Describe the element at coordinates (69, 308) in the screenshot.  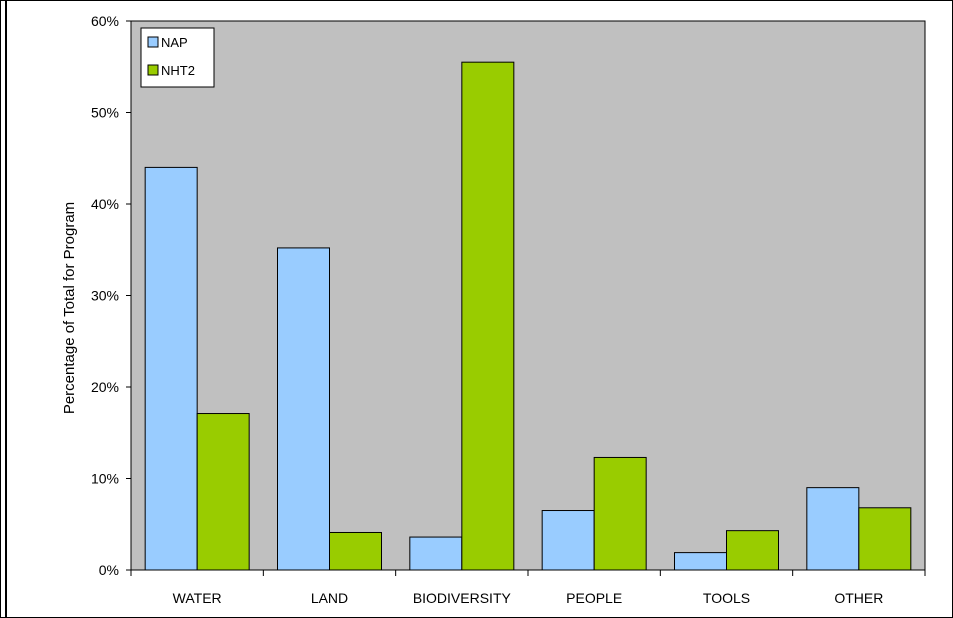
I see `y-axis-label: Percentage of Total for Program` at that location.